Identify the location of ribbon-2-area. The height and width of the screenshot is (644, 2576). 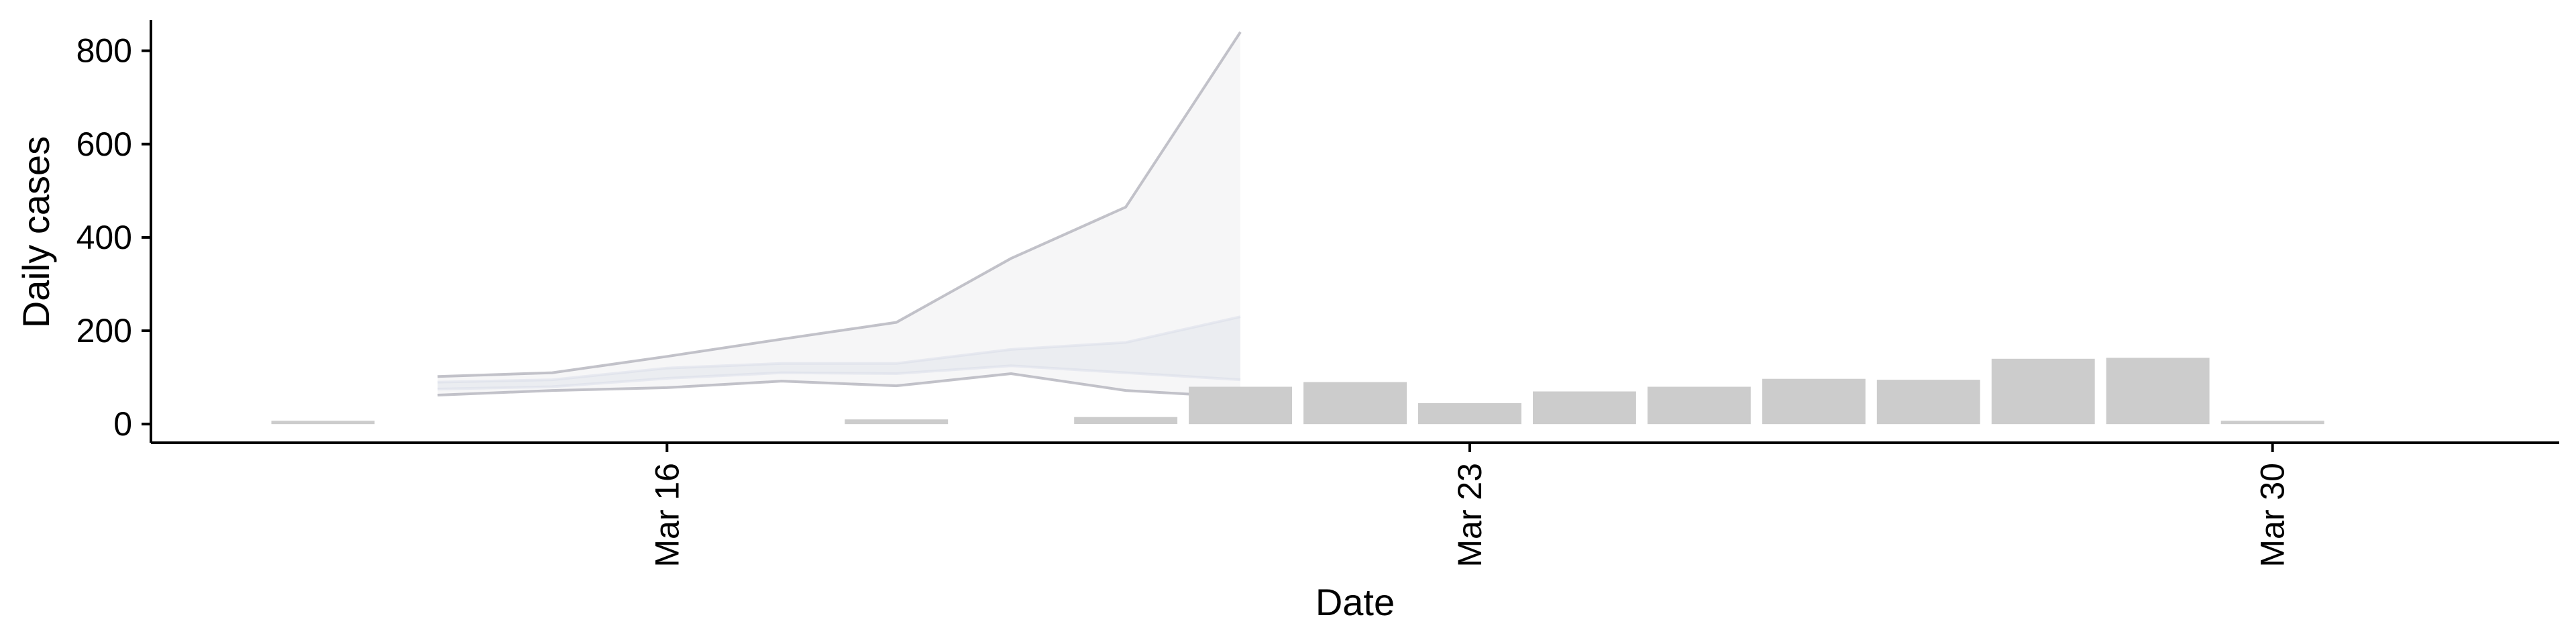
(838, 353).